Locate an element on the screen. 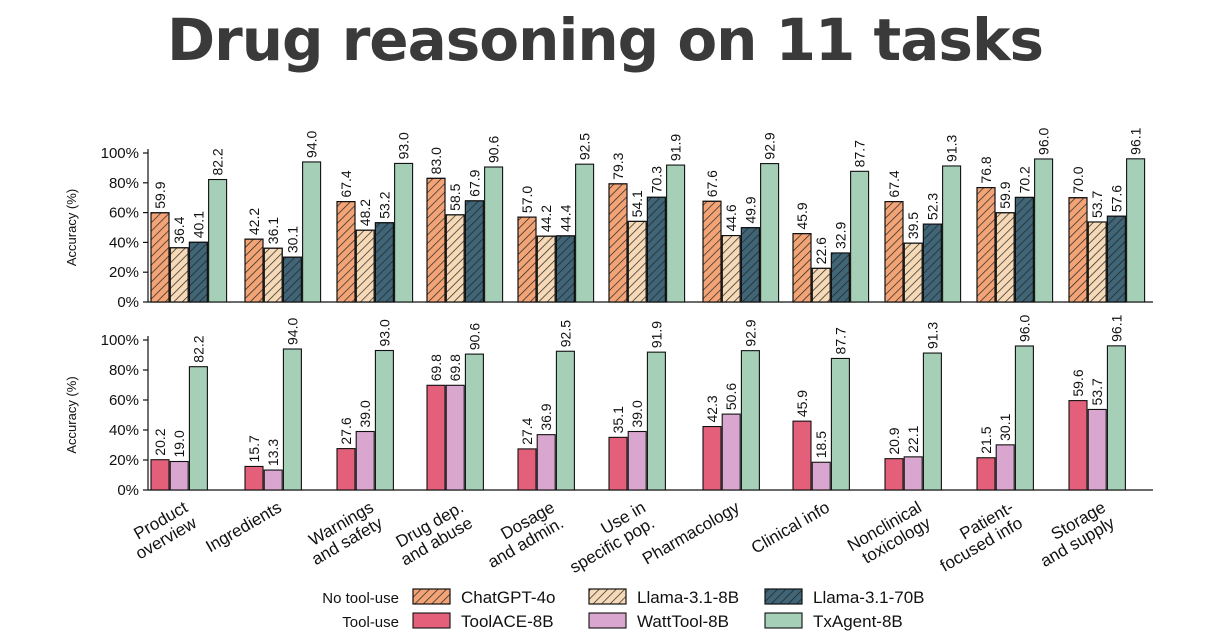  x-tick-label: Warningsand safety is located at coordinates (342, 533).